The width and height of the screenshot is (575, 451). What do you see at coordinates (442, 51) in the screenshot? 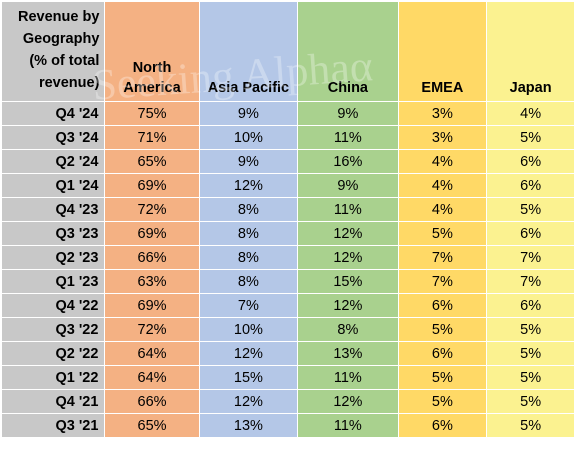
I see `column-header-emea: EMEA` at bounding box center [442, 51].